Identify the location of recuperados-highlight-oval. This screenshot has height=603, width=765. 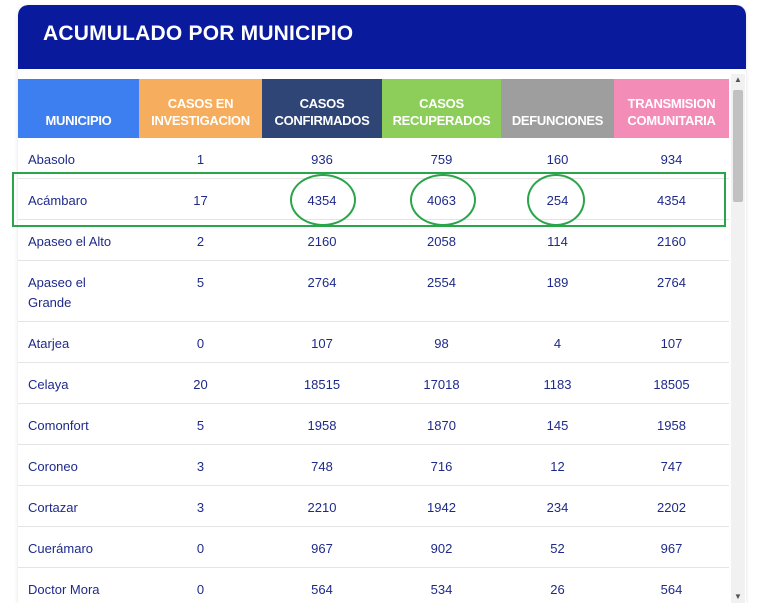
(443, 200).